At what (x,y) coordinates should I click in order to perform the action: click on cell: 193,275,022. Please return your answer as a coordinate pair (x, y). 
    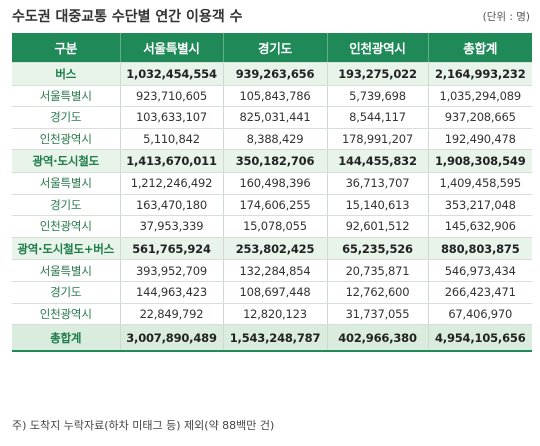
    Looking at the image, I should click on (377, 74).